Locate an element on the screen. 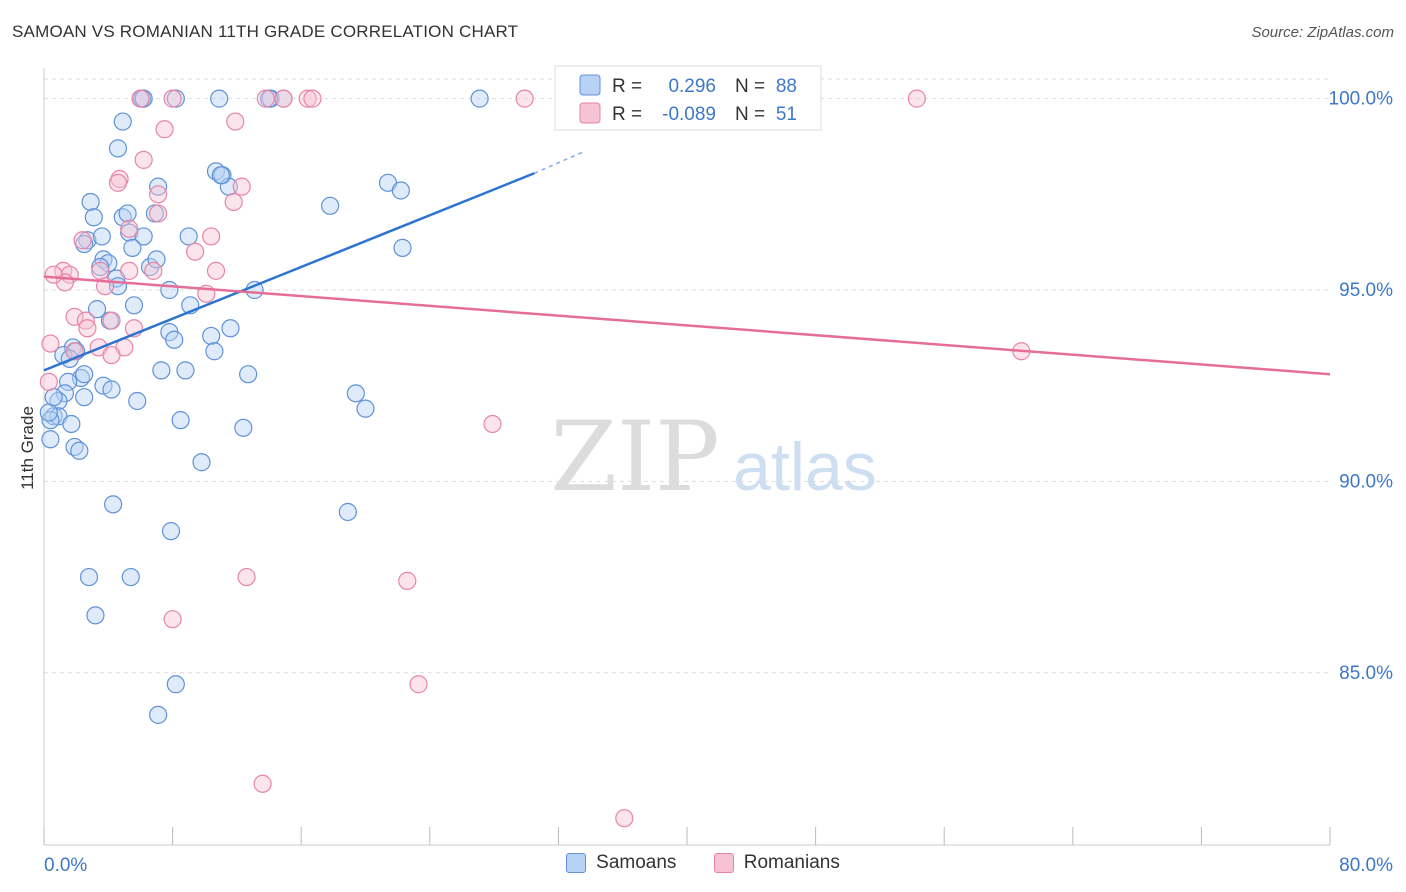  samoans-n-value: 88 is located at coordinates (786, 86).